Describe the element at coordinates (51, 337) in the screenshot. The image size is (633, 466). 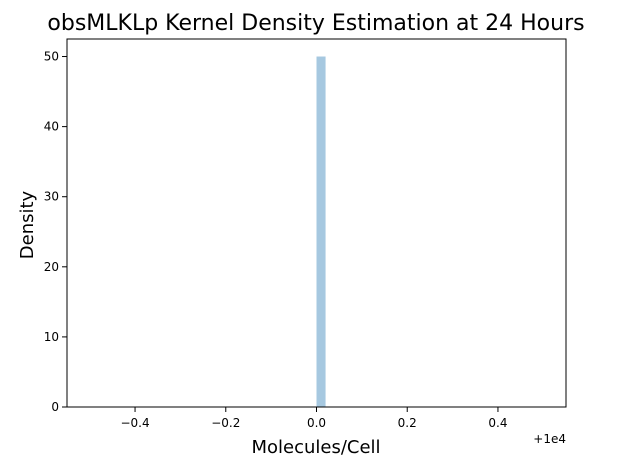
I see `y-tick-label: 10` at that location.